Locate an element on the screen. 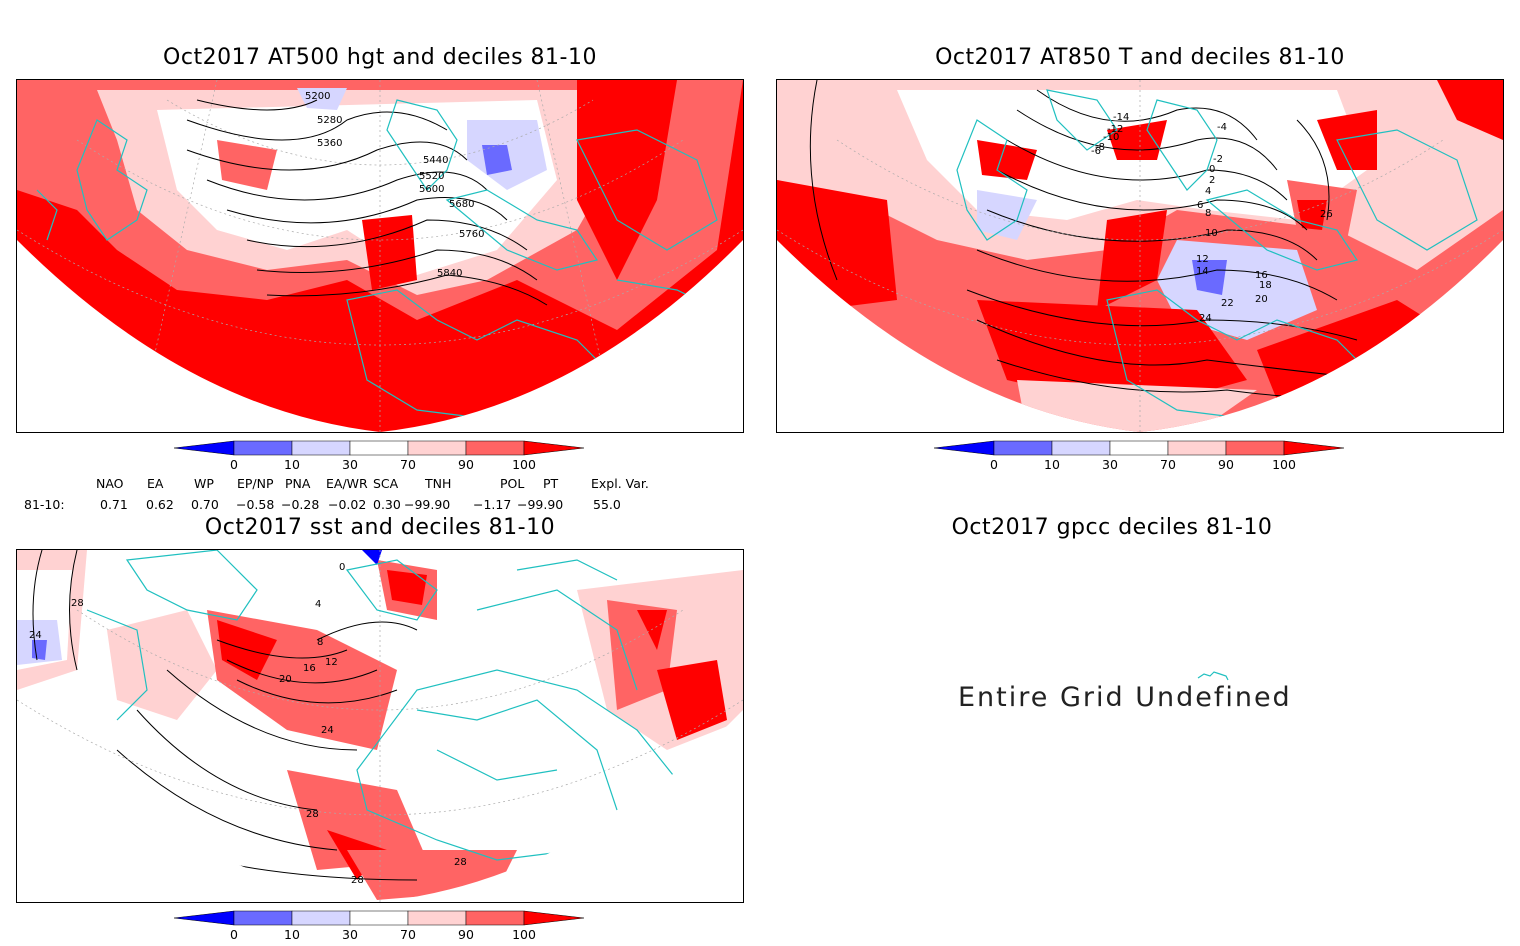  index-value-wp: 0.70 is located at coordinates (205, 504).